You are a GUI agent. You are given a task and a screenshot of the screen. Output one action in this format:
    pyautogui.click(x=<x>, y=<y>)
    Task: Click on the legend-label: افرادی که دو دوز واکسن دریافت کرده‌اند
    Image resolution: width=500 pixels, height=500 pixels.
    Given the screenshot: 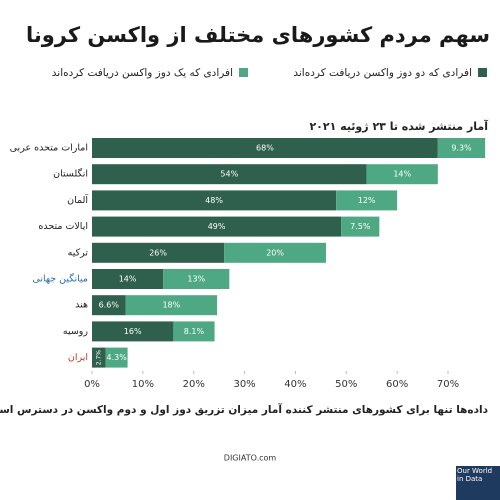 What is the action you would take?
    pyautogui.click(x=382, y=73)
    